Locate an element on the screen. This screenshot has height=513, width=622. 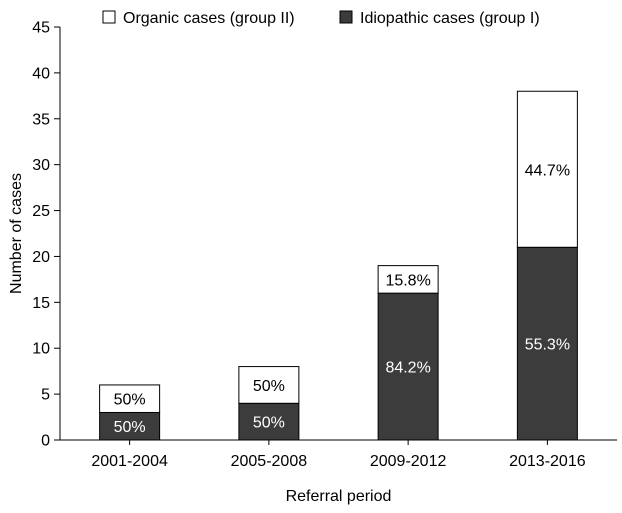
bar-organic-cases-2005-2008 is located at coordinates (269, 385).